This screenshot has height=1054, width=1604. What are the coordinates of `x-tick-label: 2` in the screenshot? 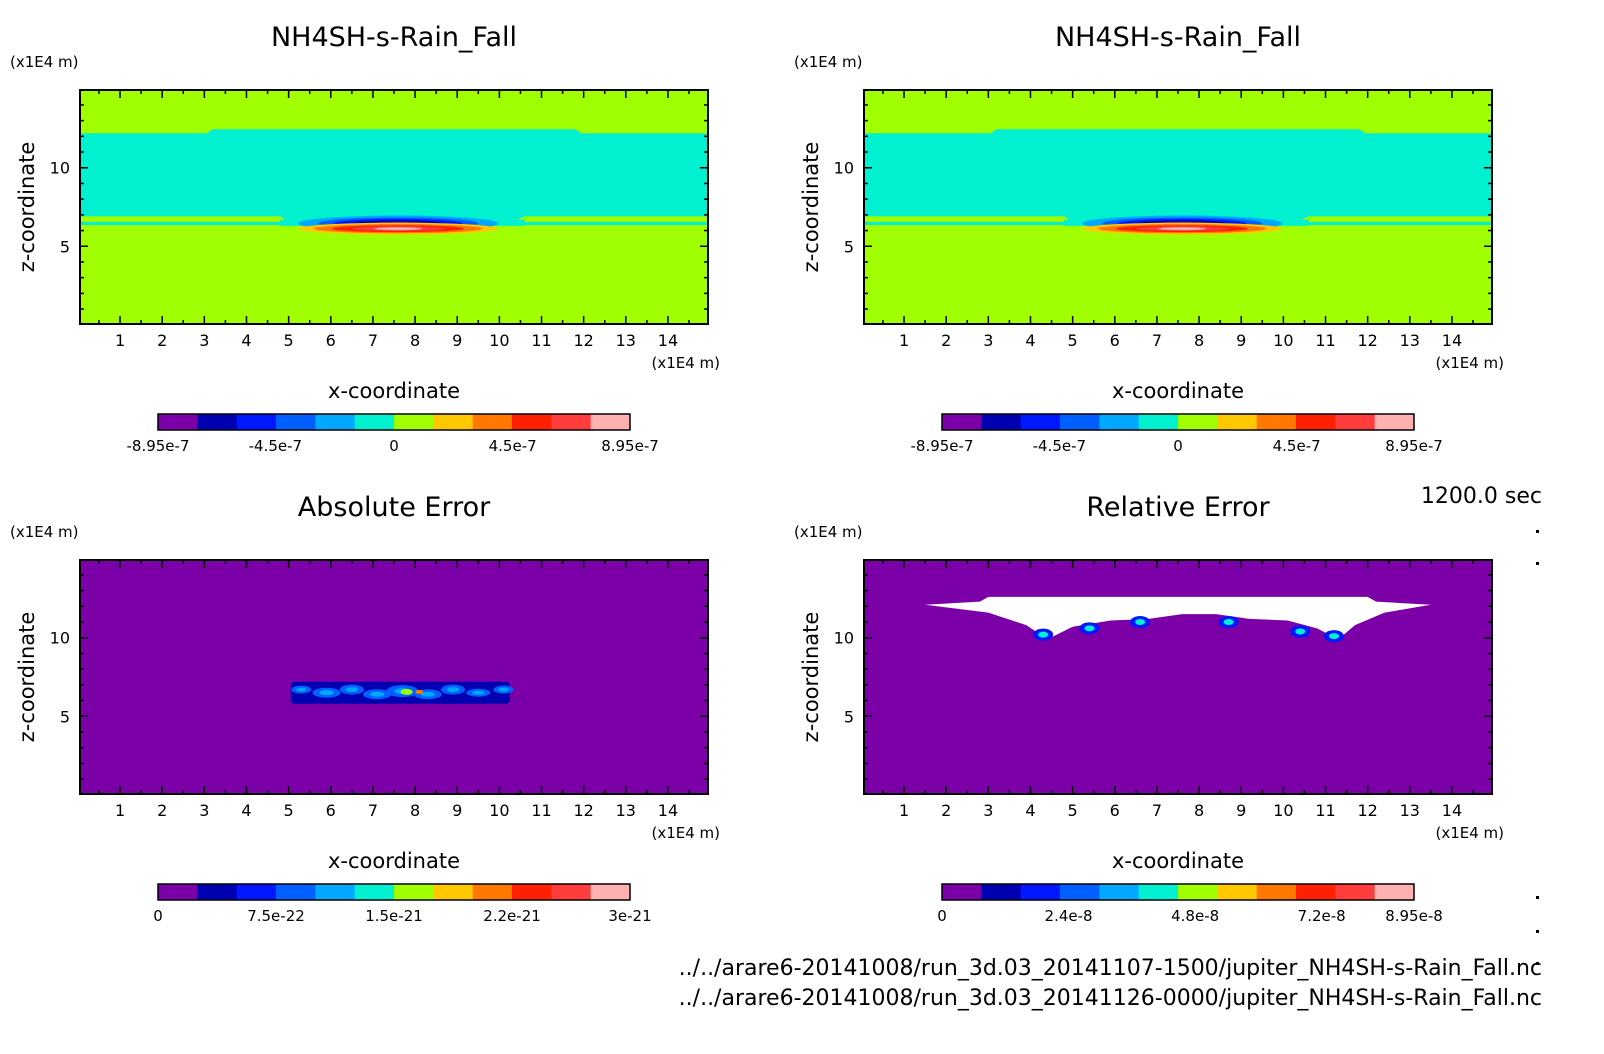 It's located at (946, 340).